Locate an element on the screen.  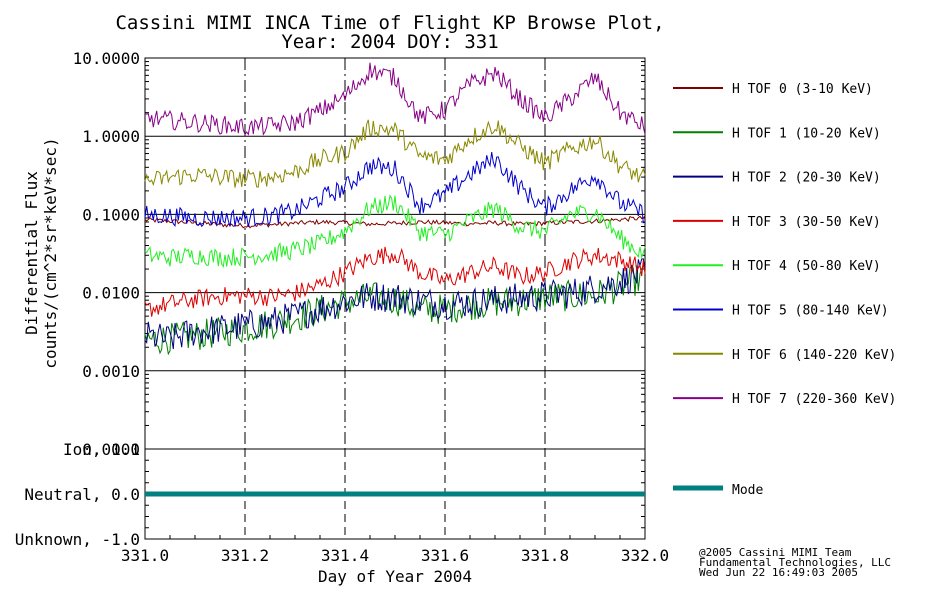
mode-y-tick-label-2: Unknown, -1.0 is located at coordinates (77, 539).